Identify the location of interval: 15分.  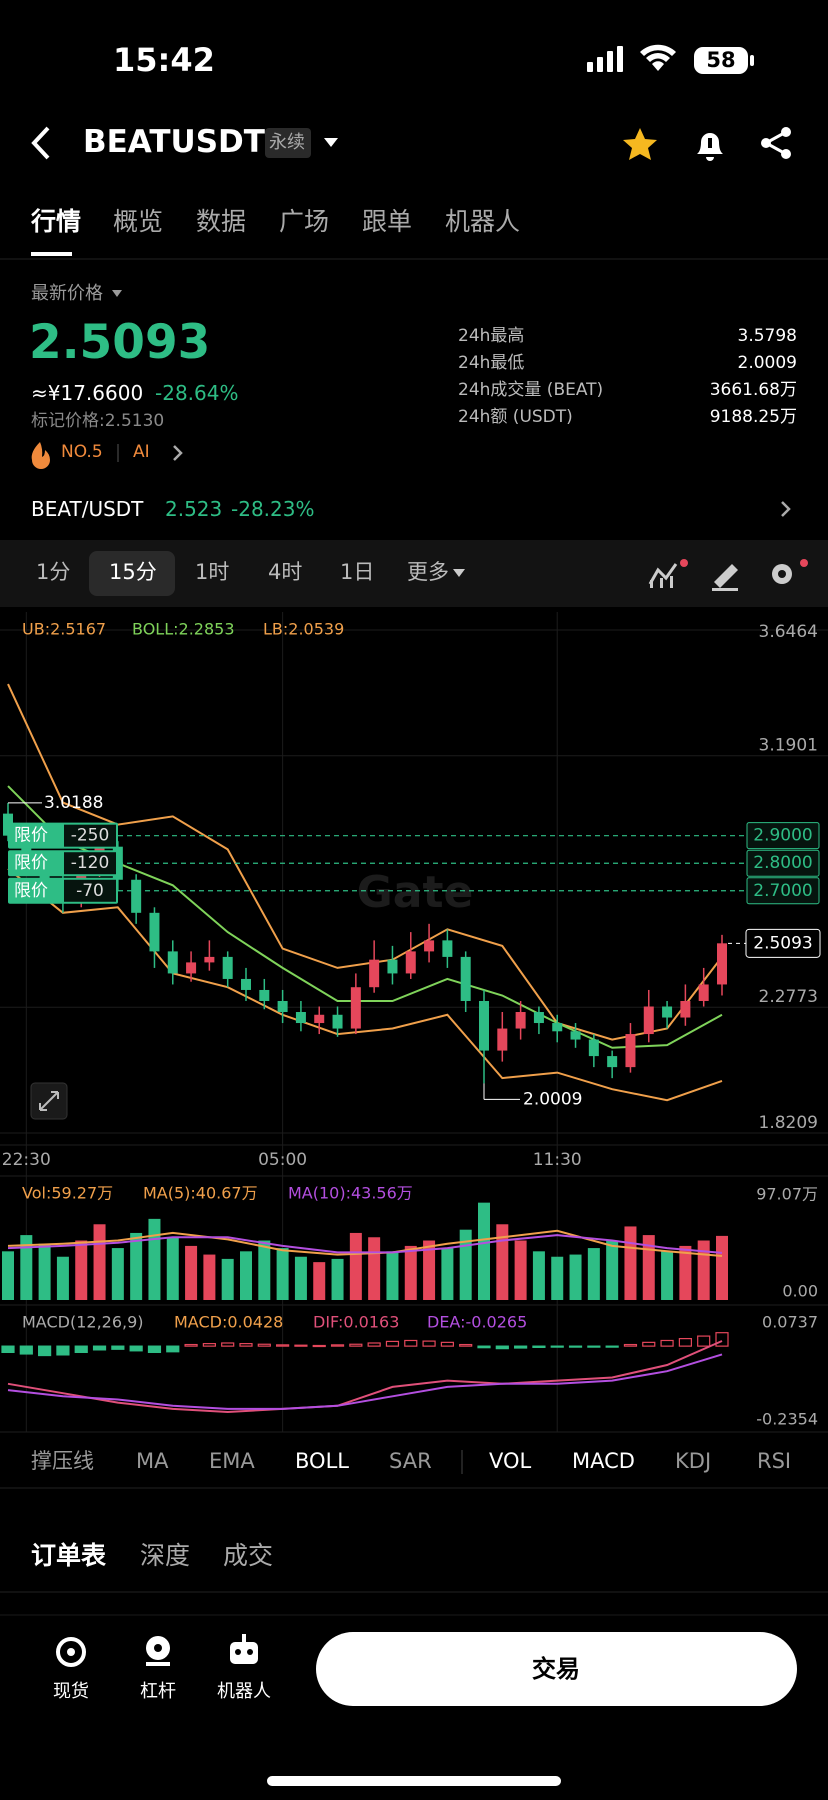
(133, 572).